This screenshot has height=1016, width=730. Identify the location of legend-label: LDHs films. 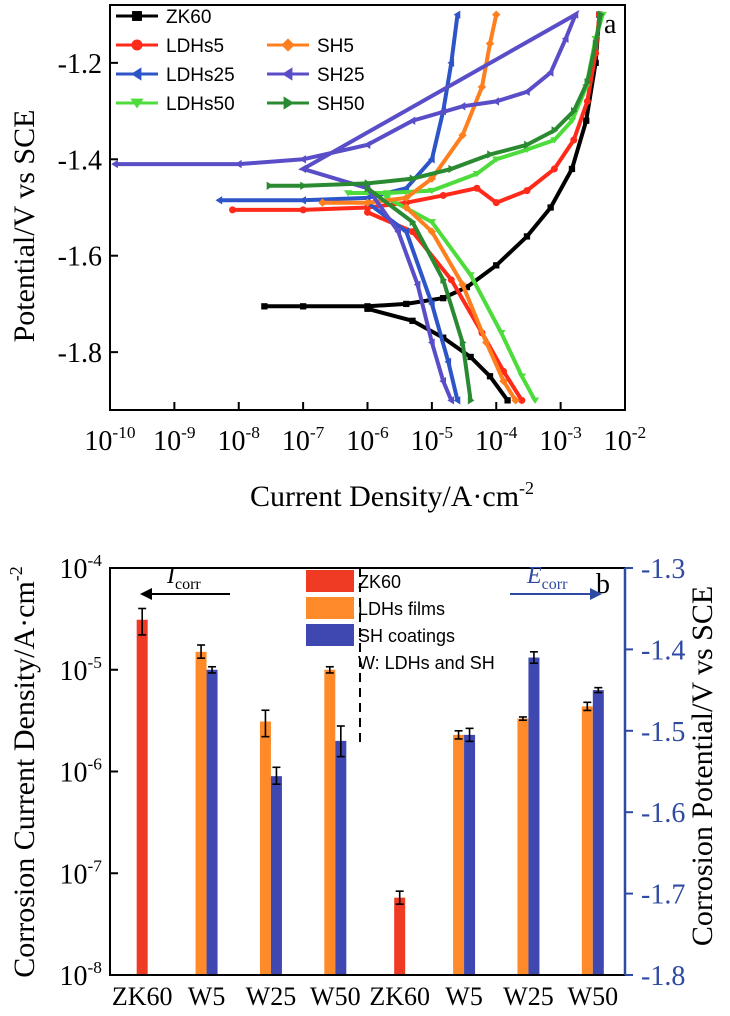
(401, 609).